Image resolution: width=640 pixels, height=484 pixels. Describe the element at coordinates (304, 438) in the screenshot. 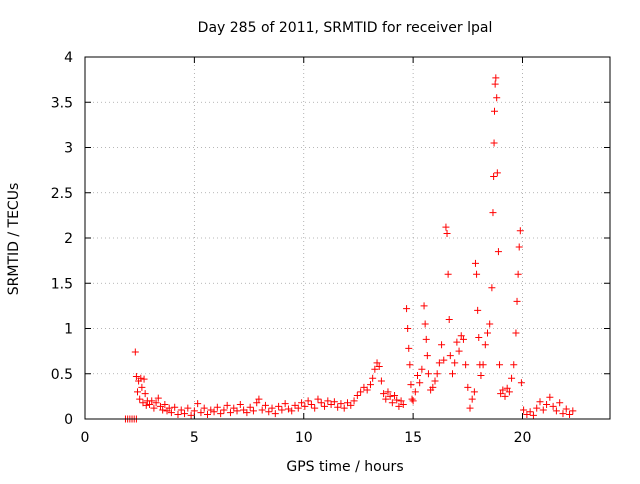

I see `x-tick-label: 10` at that location.